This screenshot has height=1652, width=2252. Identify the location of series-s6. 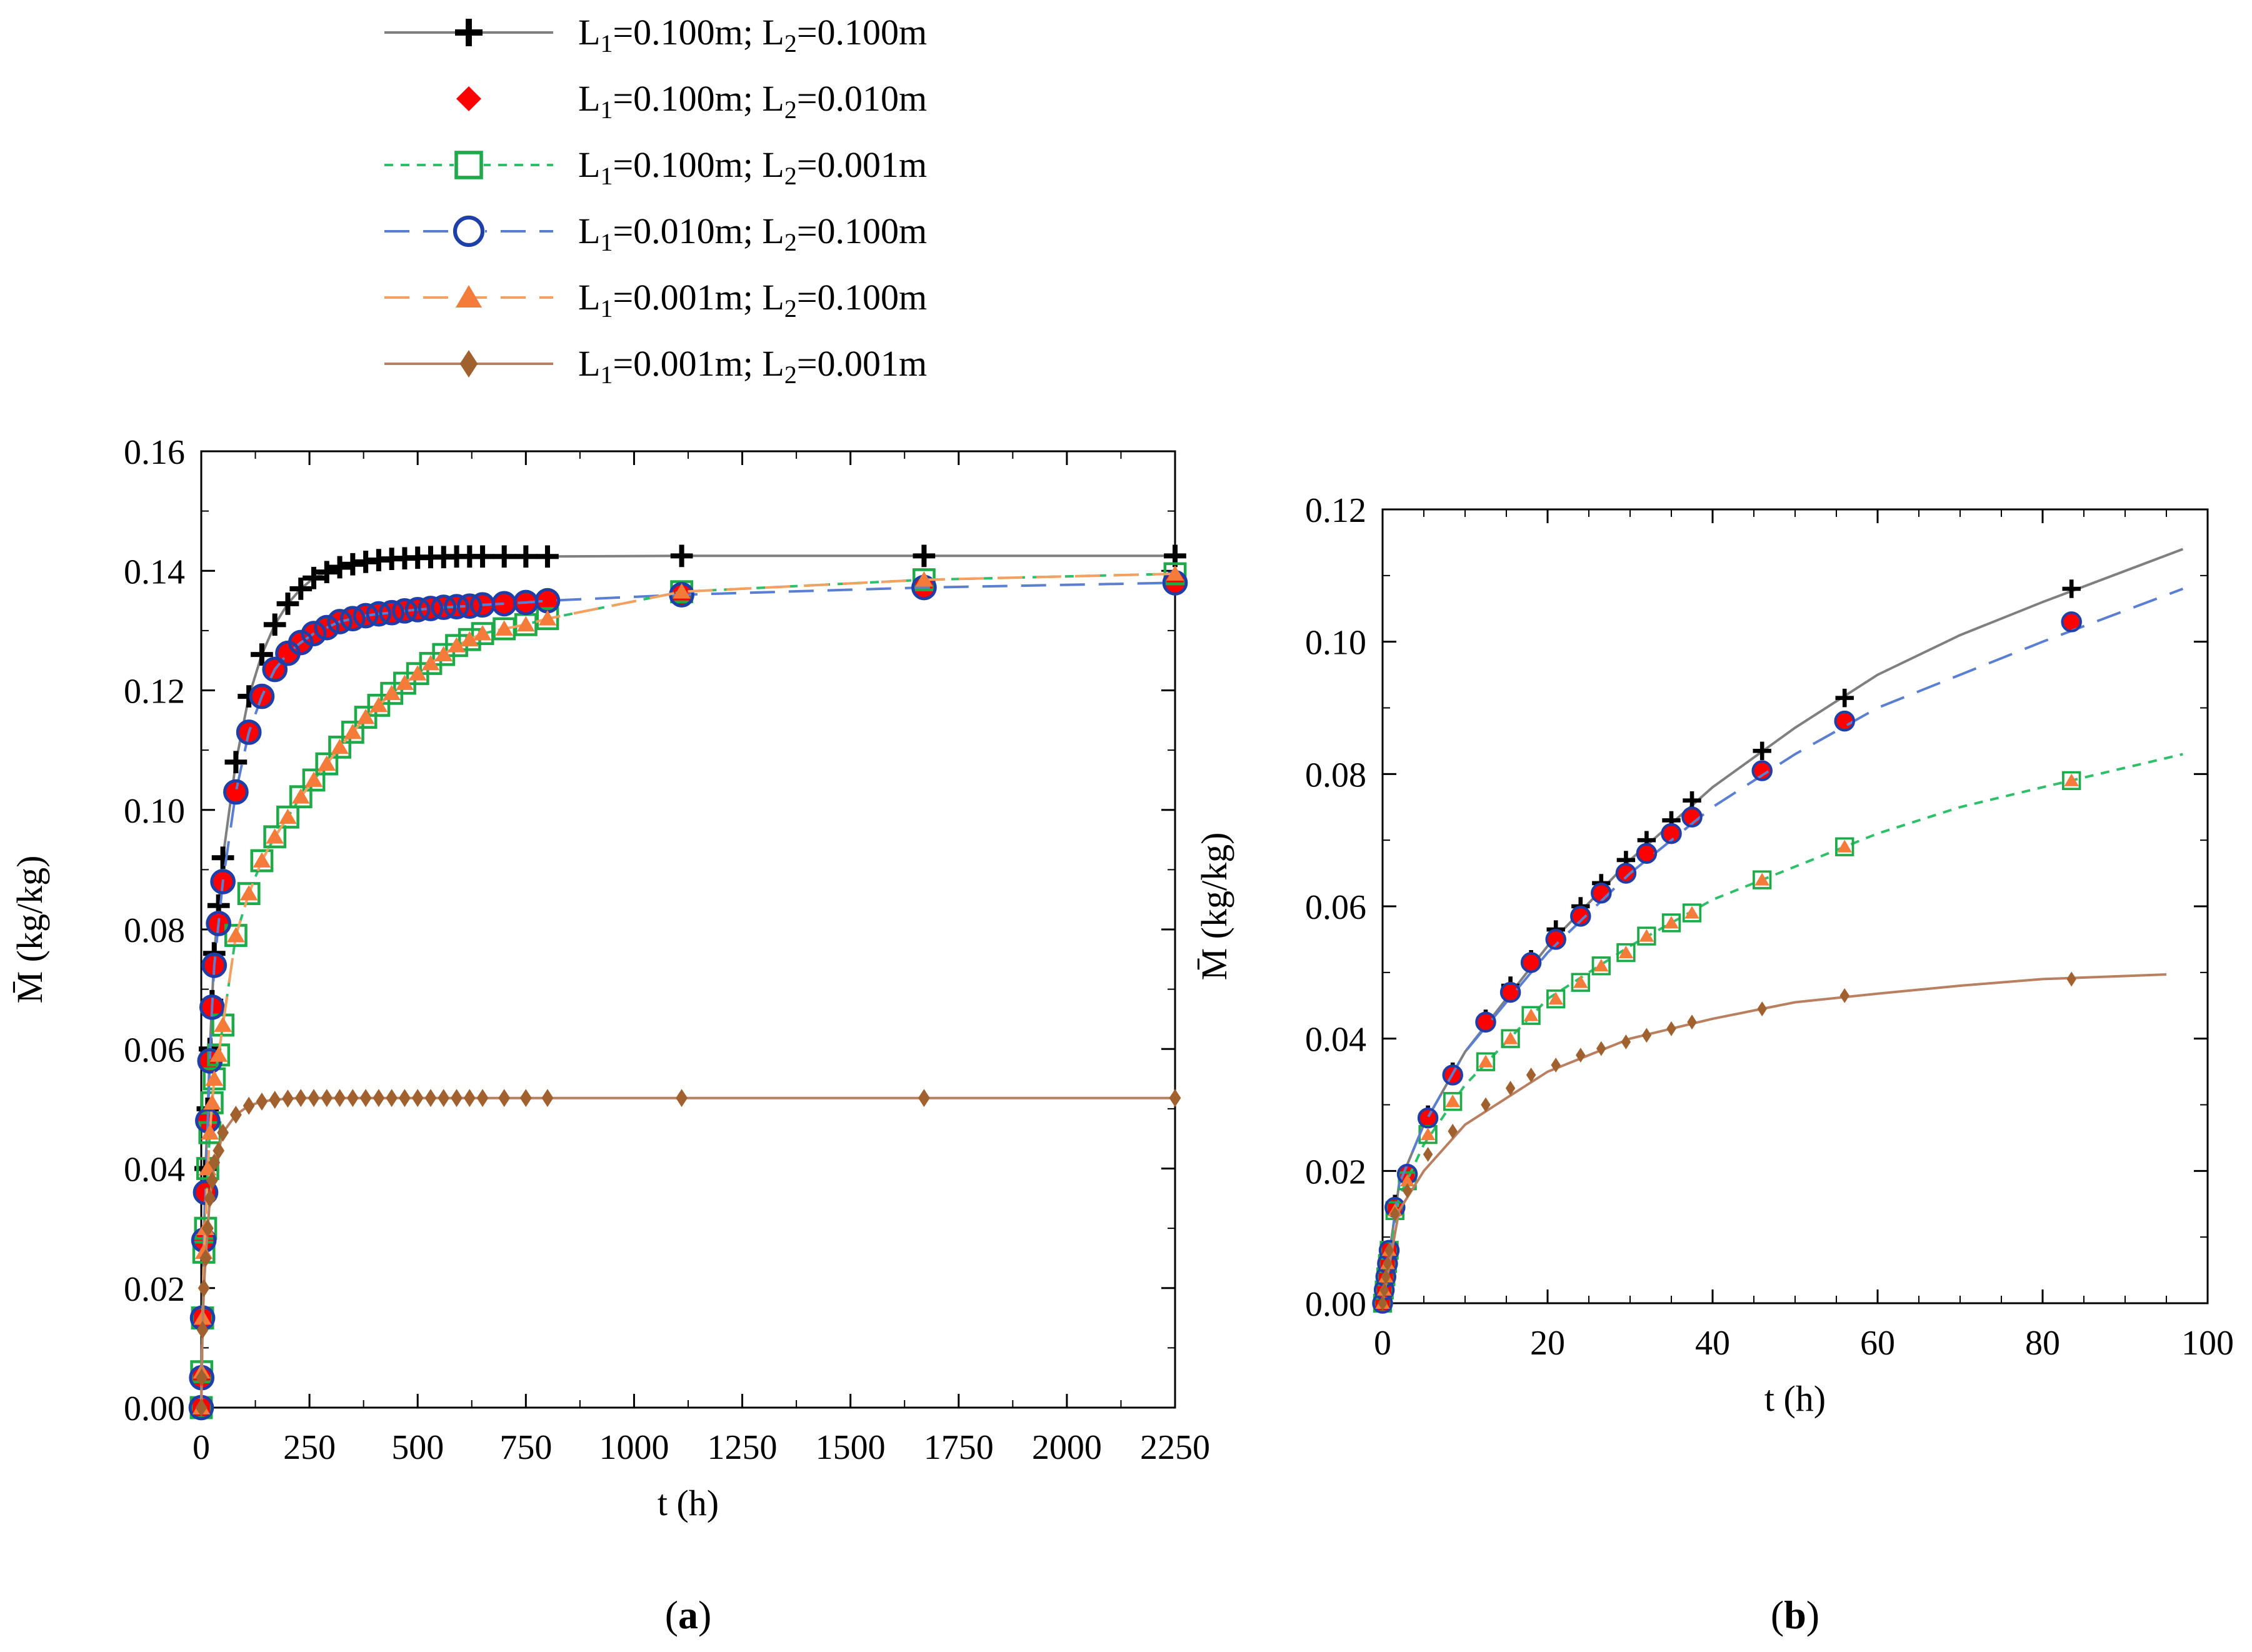
(1772, 1141).